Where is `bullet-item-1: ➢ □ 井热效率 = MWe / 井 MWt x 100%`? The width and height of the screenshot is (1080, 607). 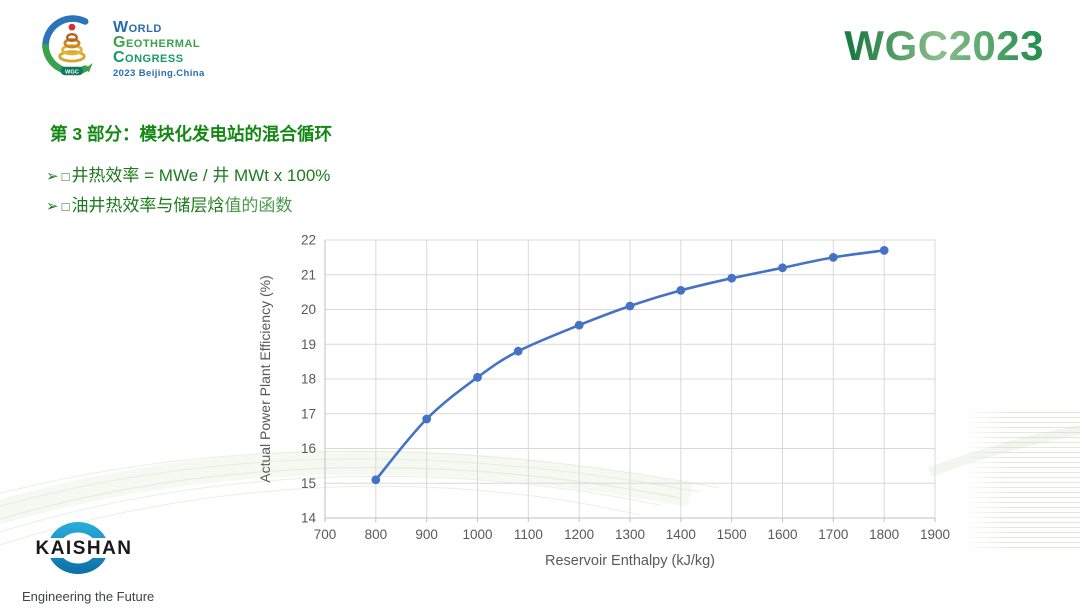 bullet-item-1: ➢ □ 井热效率 = MWe / 井 MWt x 100% is located at coordinates (188, 176).